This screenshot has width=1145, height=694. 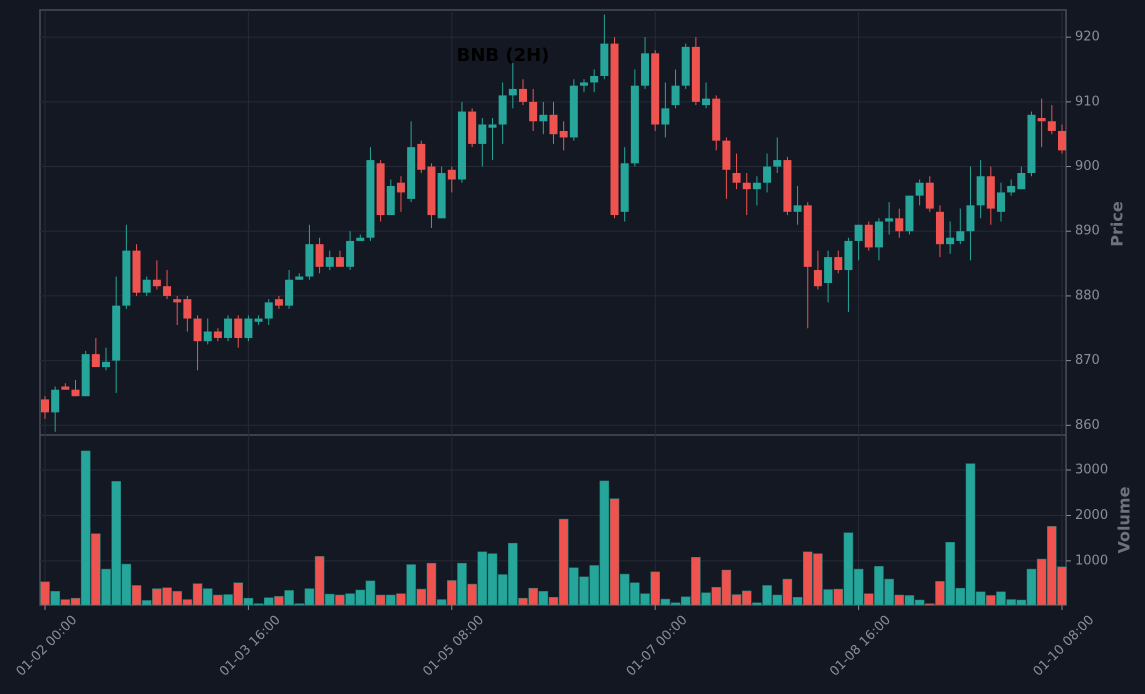 What do you see at coordinates (1087, 37) in the screenshot?
I see `y-tick-label: 920` at bounding box center [1087, 37].